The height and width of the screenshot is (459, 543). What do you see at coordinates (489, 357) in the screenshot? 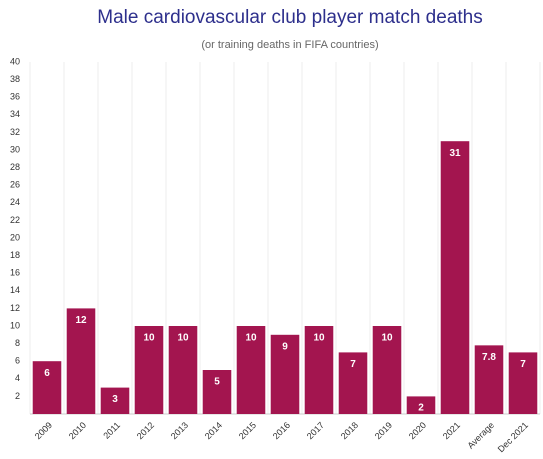
I see `value-label: 7.8` at bounding box center [489, 357].